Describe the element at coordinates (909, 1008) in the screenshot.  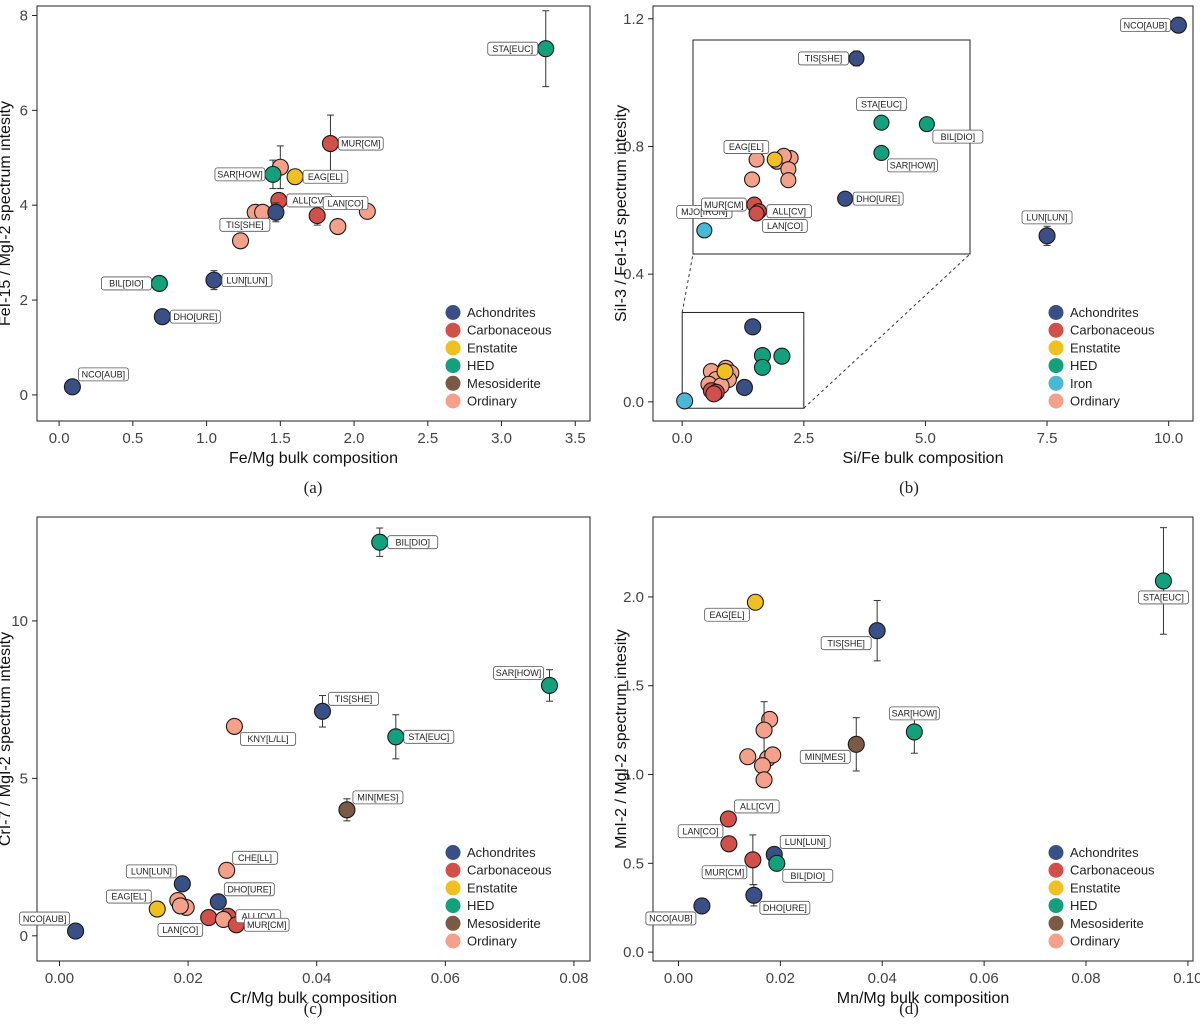
I see `panel-caption: (d)` at that location.